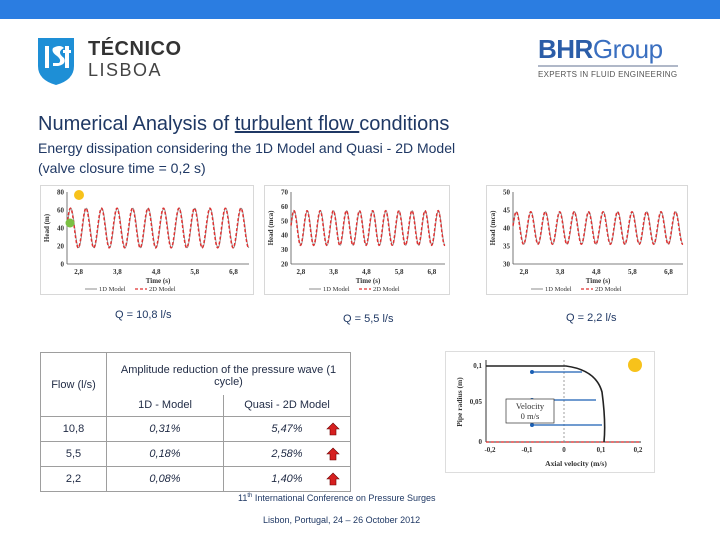 The image size is (720, 540). Describe the element at coordinates (165, 429) in the screenshot. I see `value-1d-cell: 0,31%` at that location.